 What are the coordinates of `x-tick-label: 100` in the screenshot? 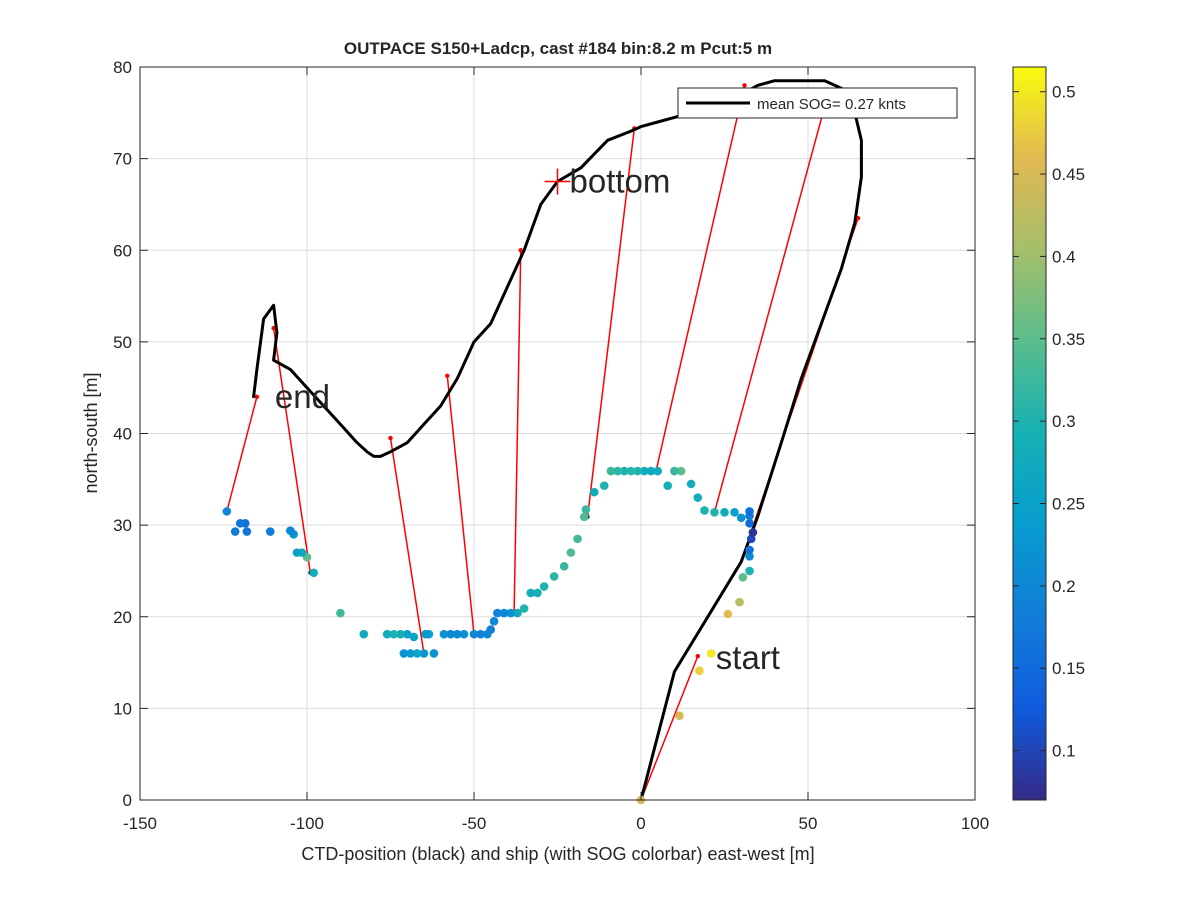 It's located at (975, 823).